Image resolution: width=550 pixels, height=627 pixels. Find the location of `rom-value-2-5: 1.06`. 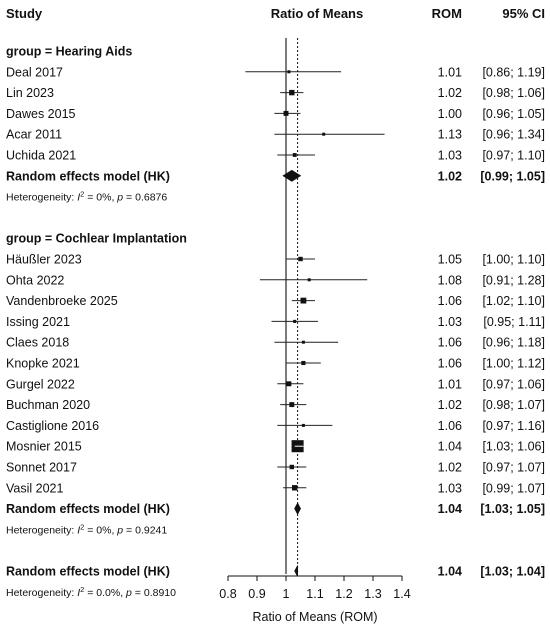

rom-value-2-5: 1.06 is located at coordinates (450, 343).